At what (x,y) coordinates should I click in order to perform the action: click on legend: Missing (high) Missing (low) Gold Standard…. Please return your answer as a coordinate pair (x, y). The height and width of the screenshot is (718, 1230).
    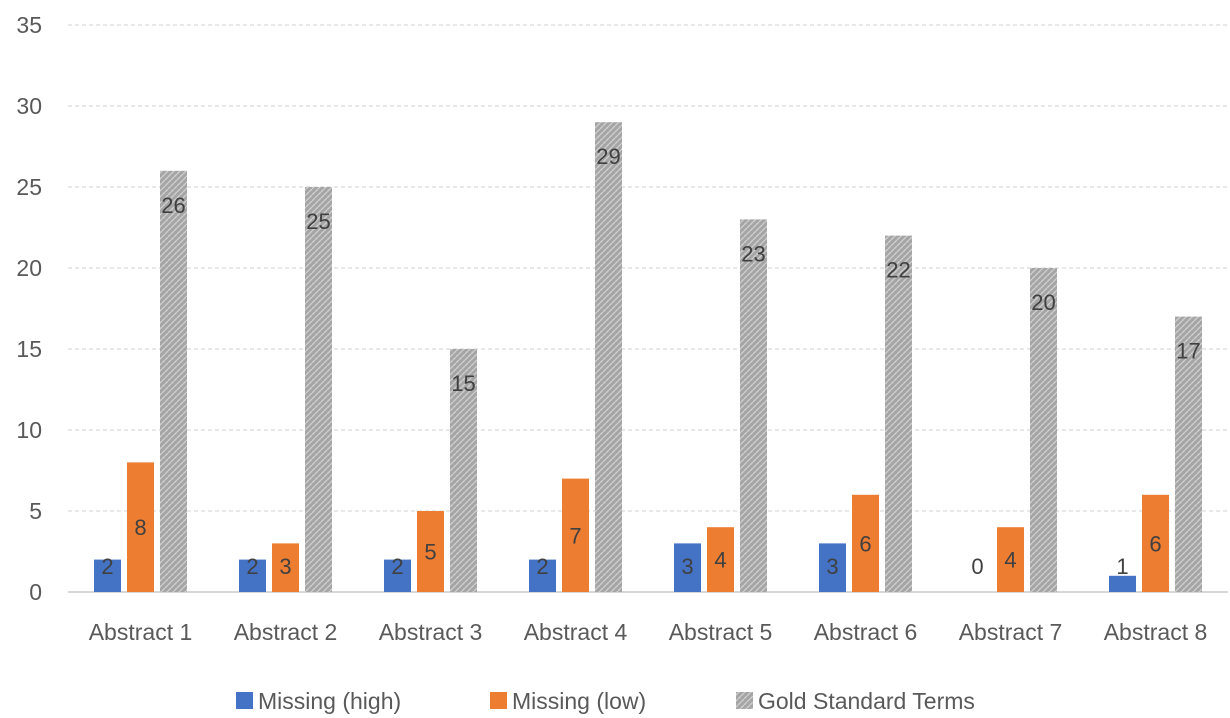
    Looking at the image, I should click on (605, 701).